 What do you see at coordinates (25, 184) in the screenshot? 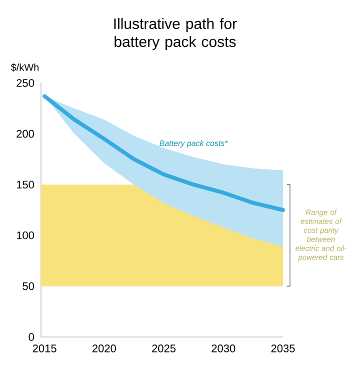
I see `y-tick-label: 150` at bounding box center [25, 184].